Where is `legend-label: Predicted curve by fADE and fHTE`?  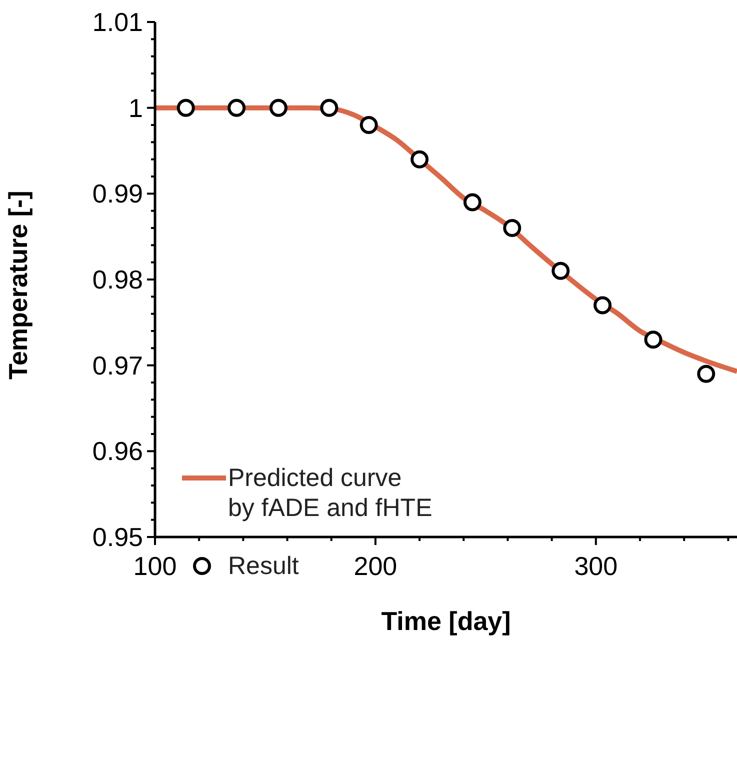
legend-label: Predicted curve by fADE and fHTE is located at coordinates (330, 493).